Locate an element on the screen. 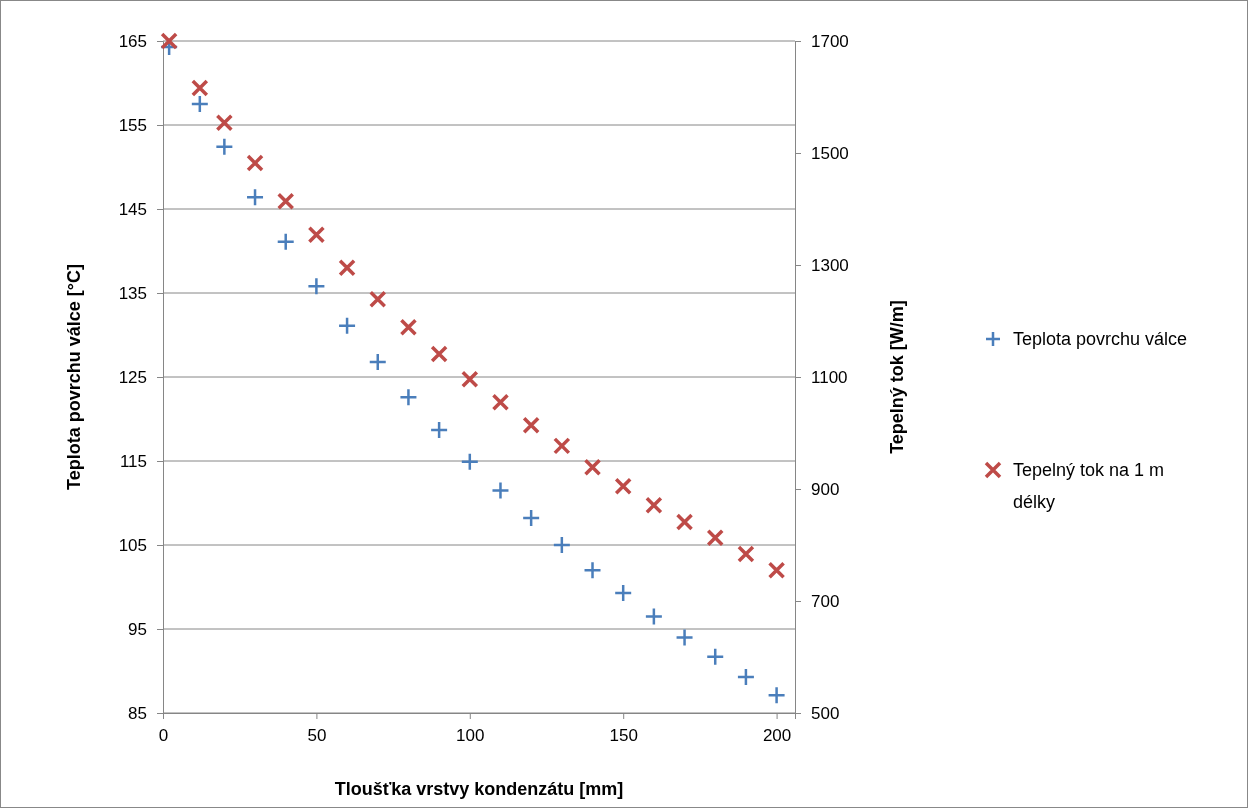  y2-tick-label: 1500 is located at coordinates (830, 153).